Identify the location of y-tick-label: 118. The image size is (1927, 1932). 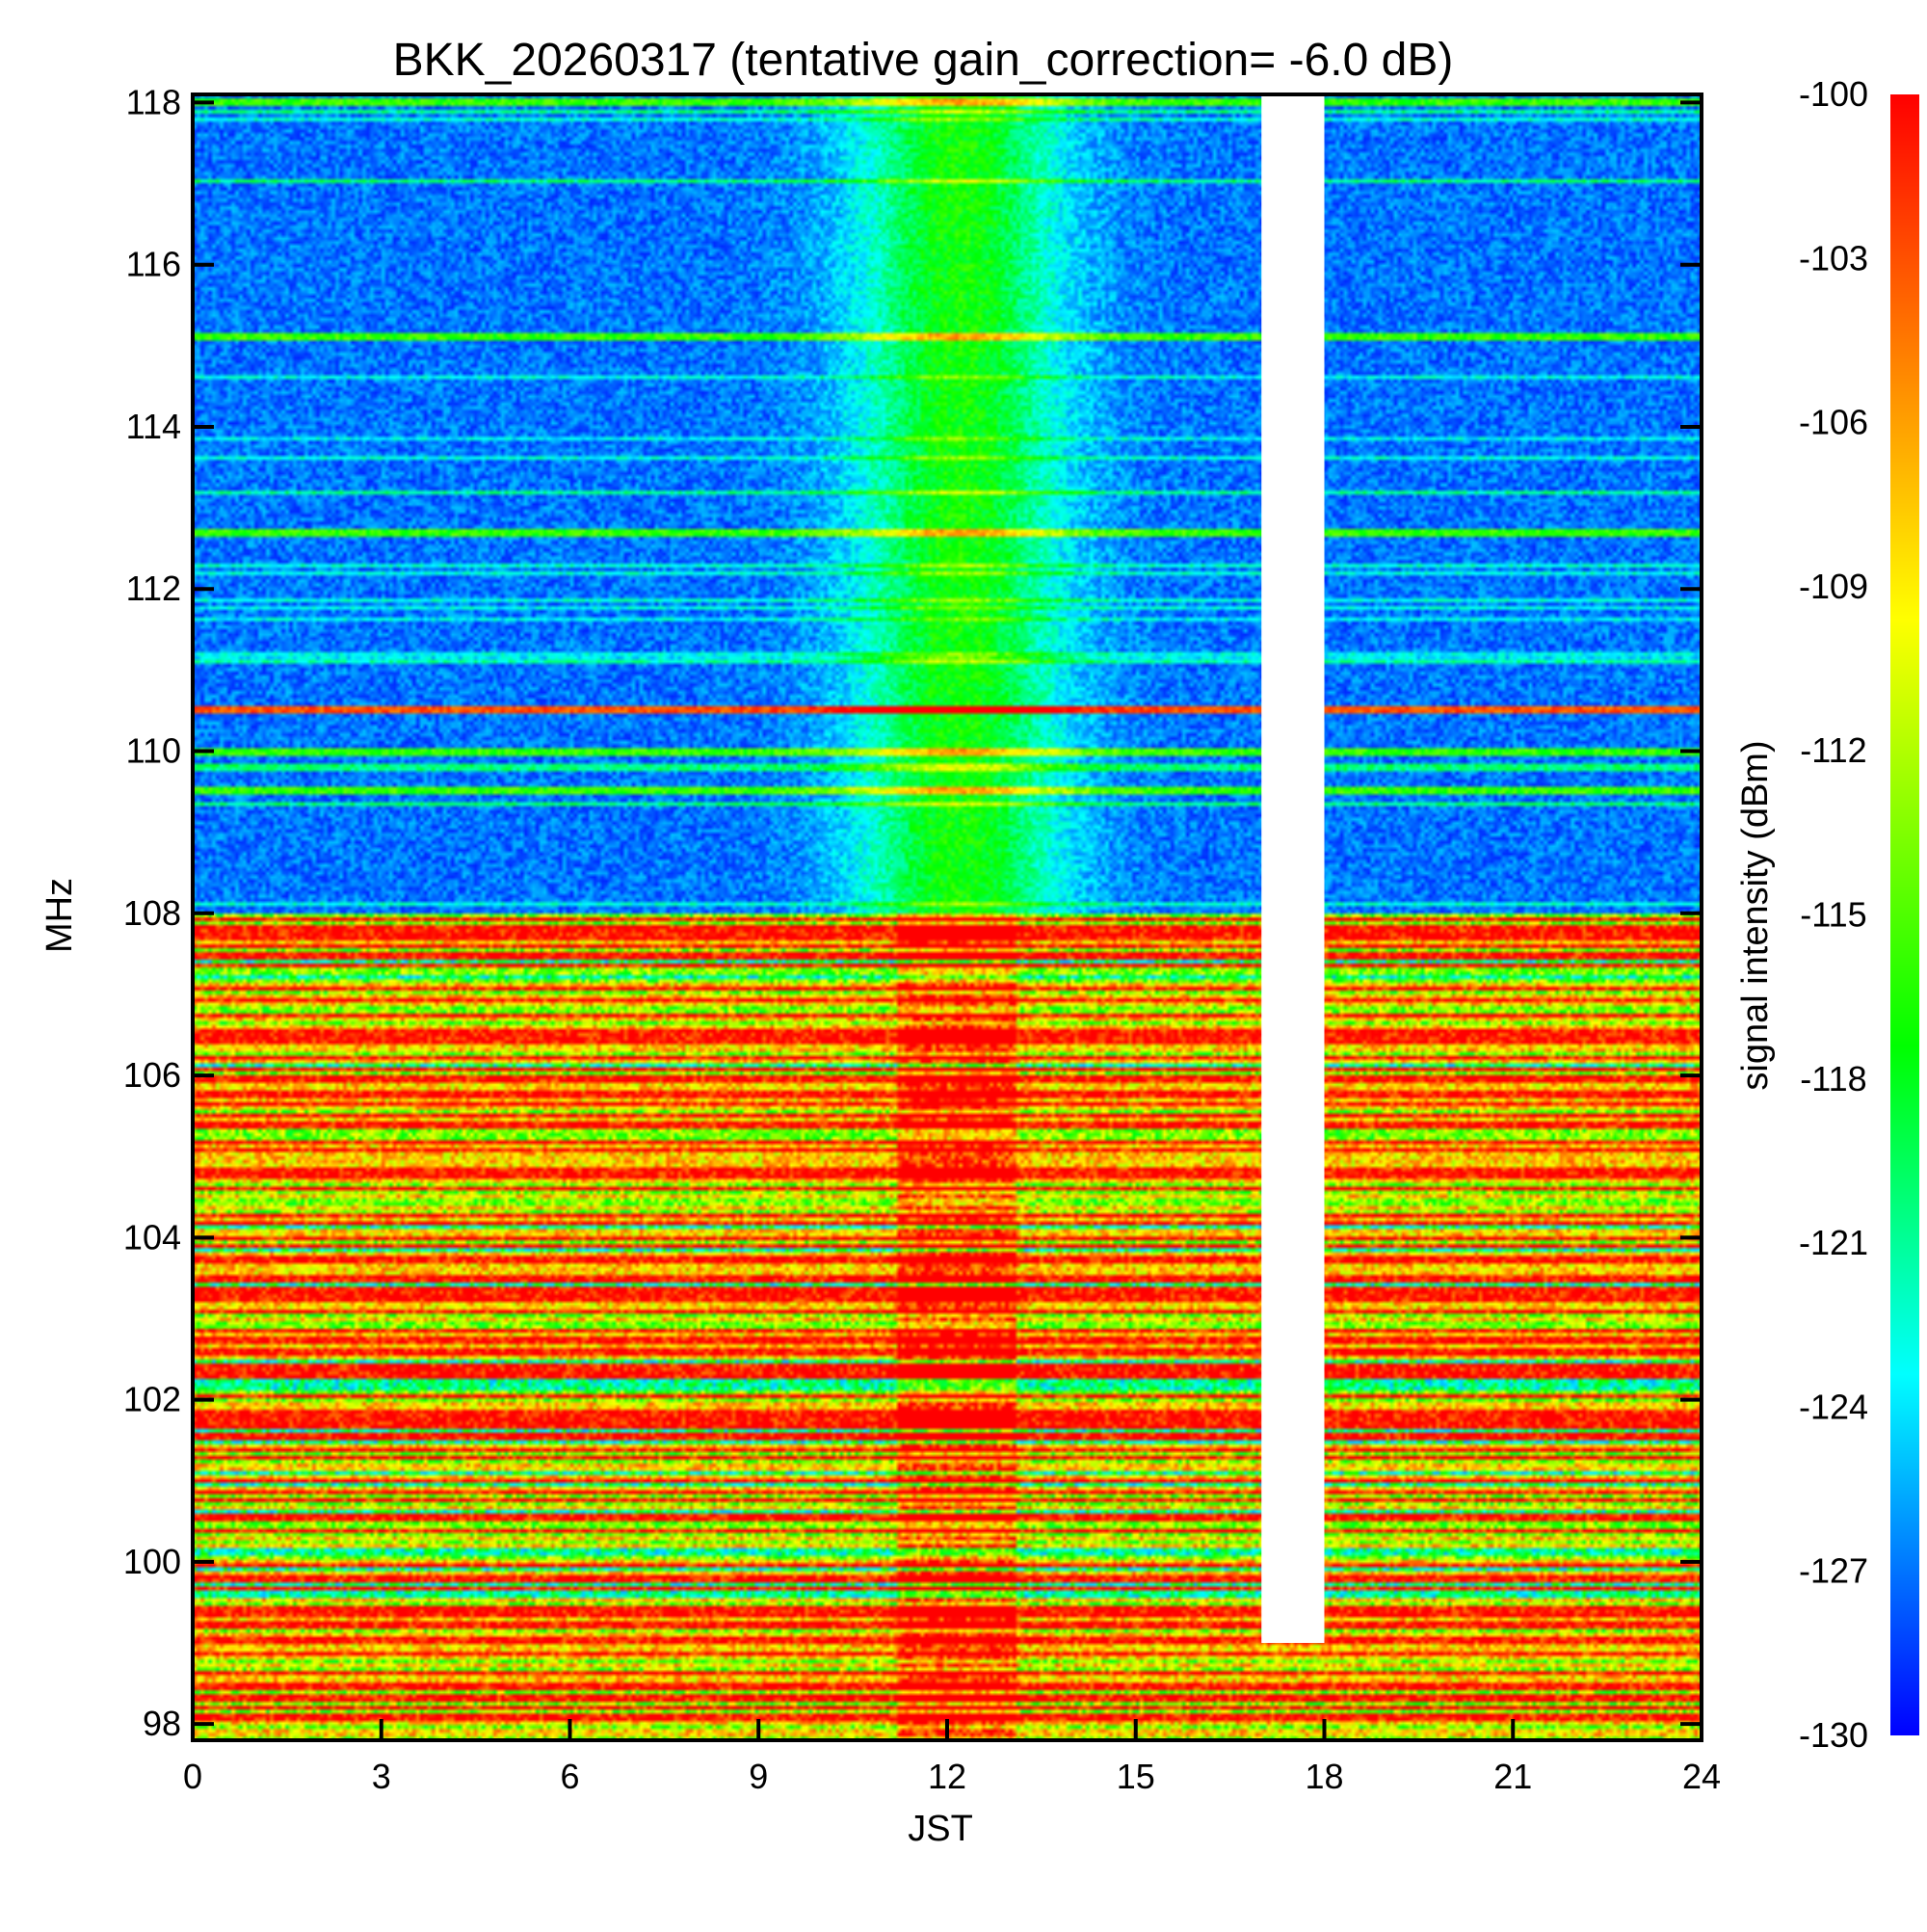
(153, 101).